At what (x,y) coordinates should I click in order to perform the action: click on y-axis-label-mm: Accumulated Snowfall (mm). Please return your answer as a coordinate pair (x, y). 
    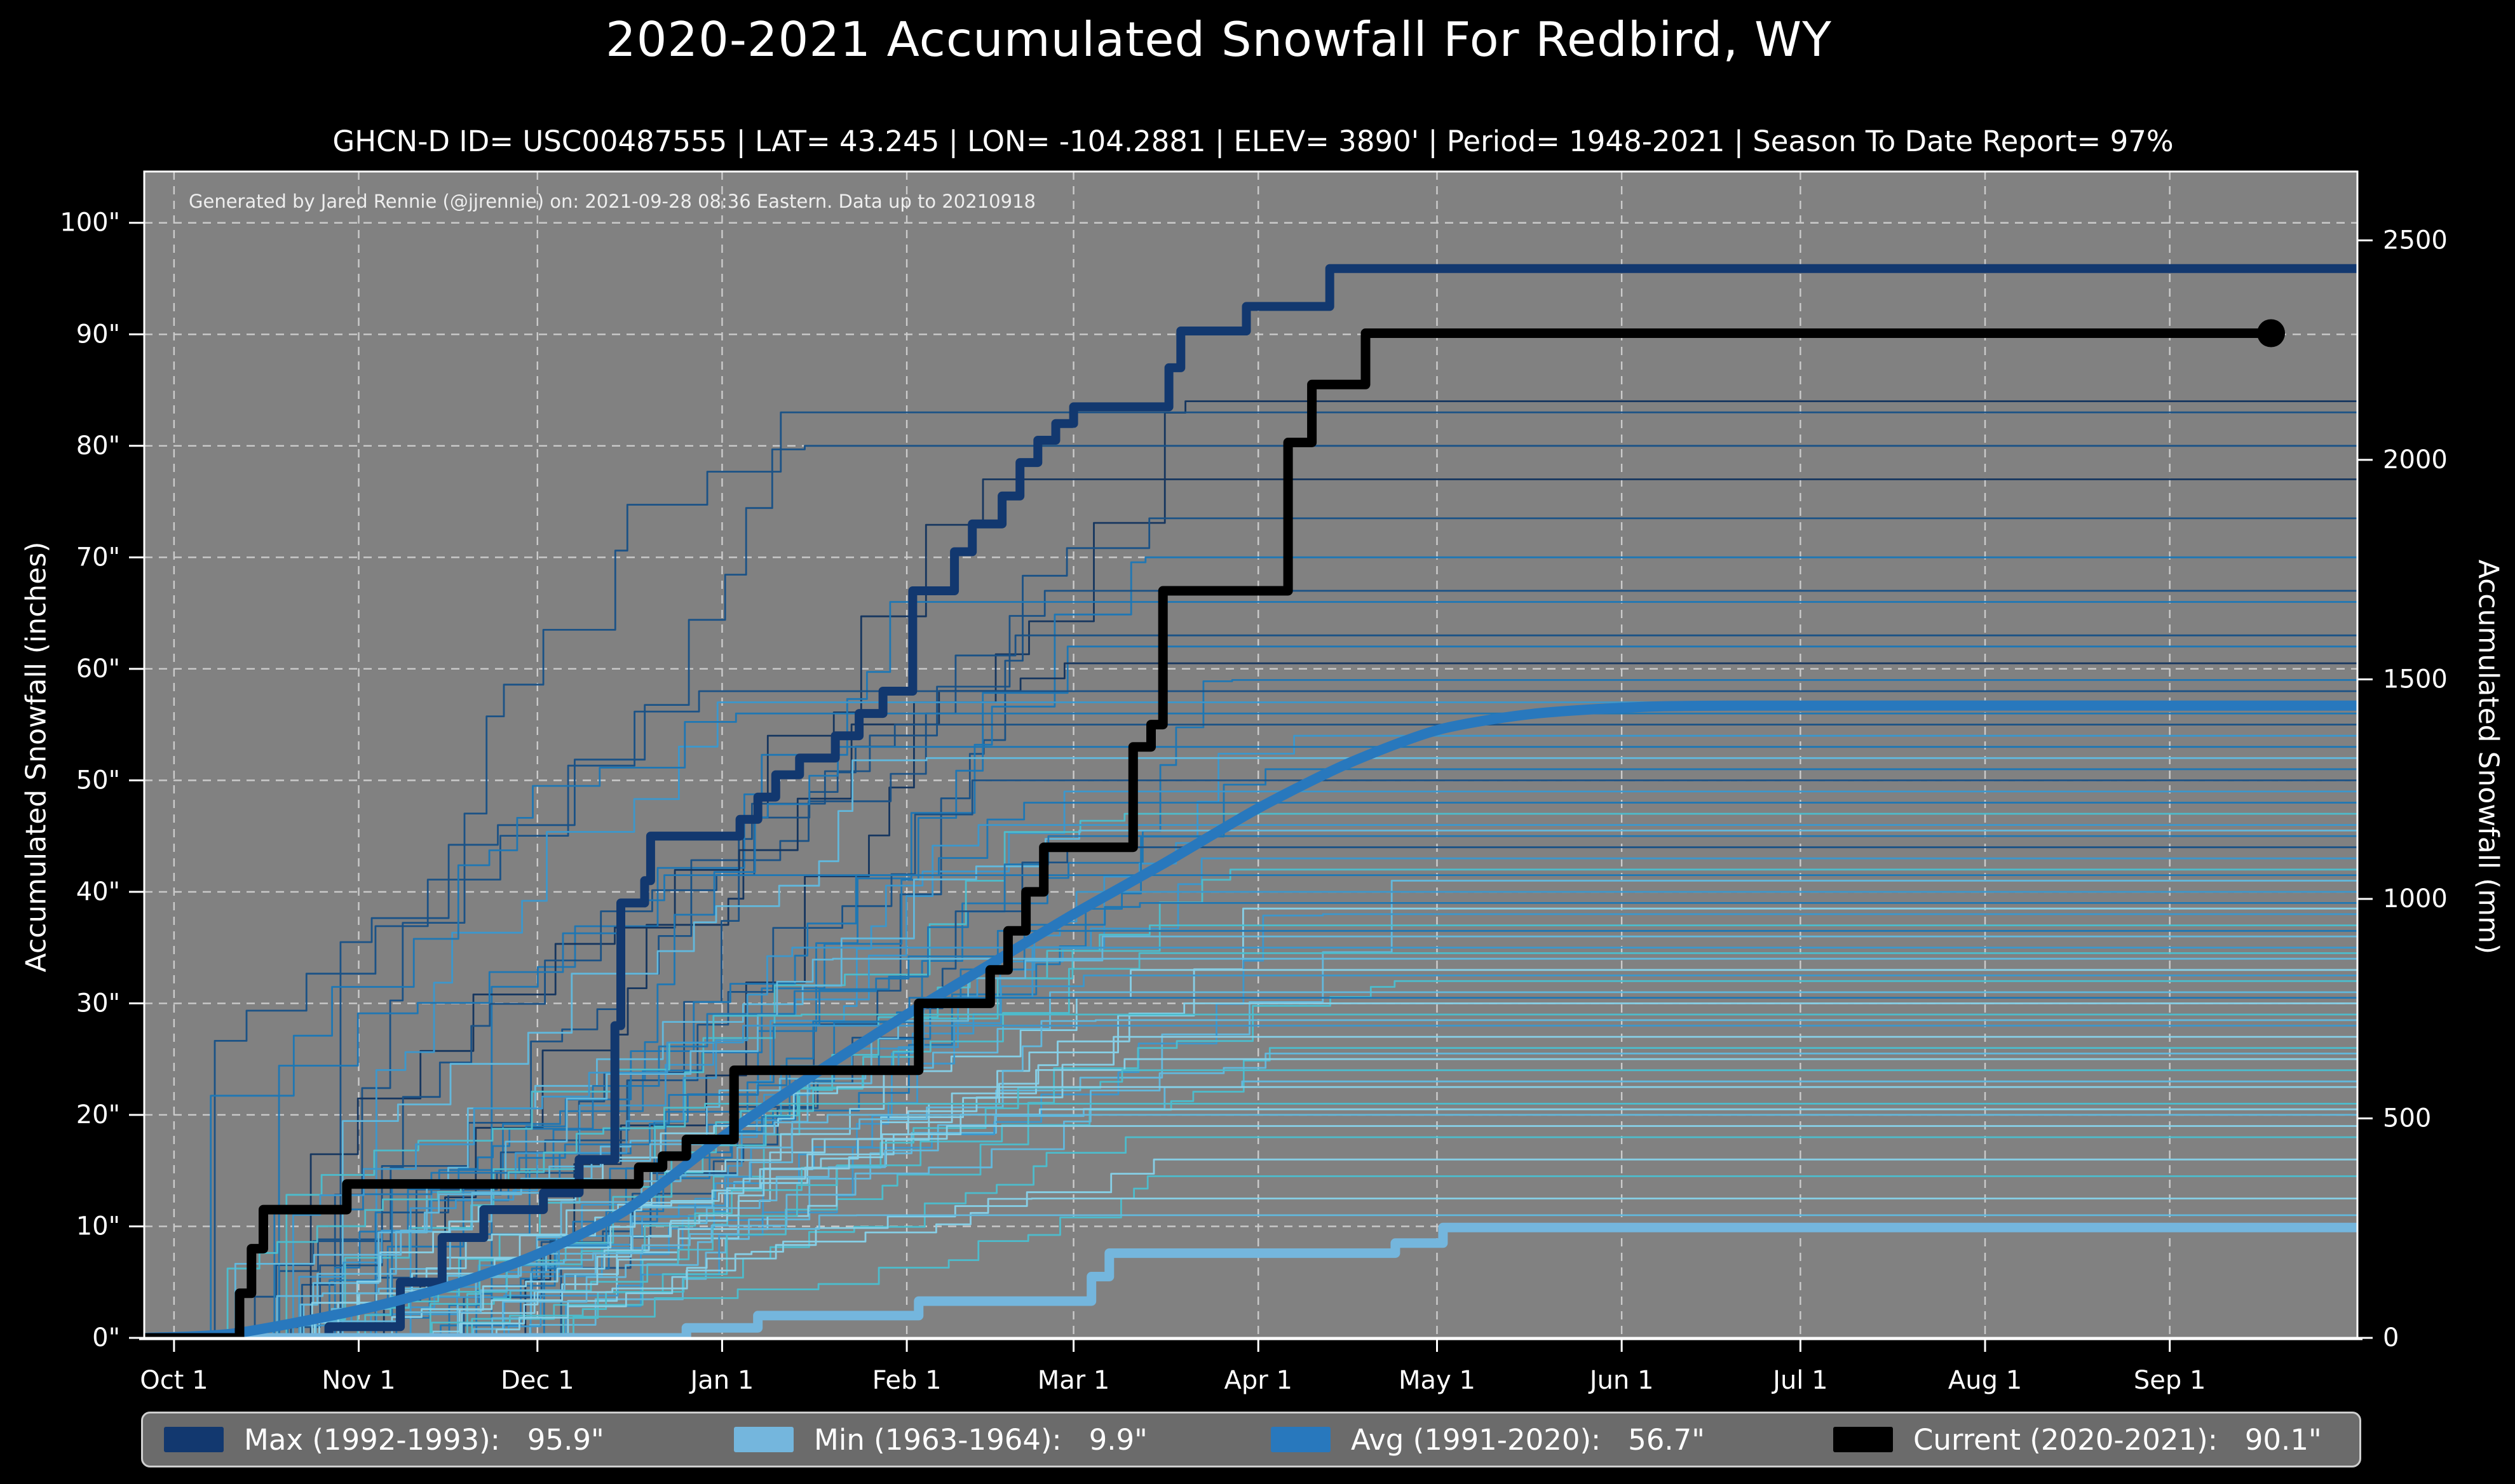
    Looking at the image, I should click on (2488, 757).